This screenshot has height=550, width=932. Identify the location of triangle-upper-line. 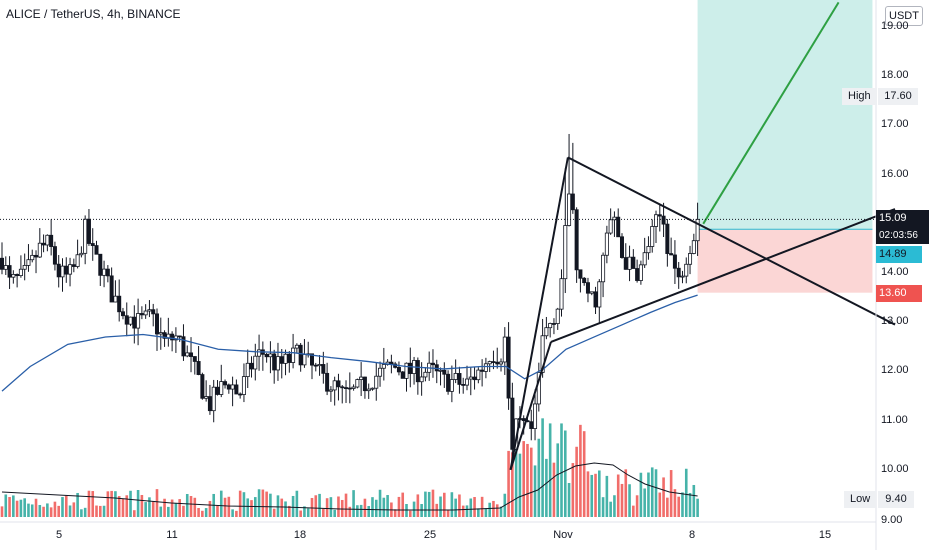
(731, 241).